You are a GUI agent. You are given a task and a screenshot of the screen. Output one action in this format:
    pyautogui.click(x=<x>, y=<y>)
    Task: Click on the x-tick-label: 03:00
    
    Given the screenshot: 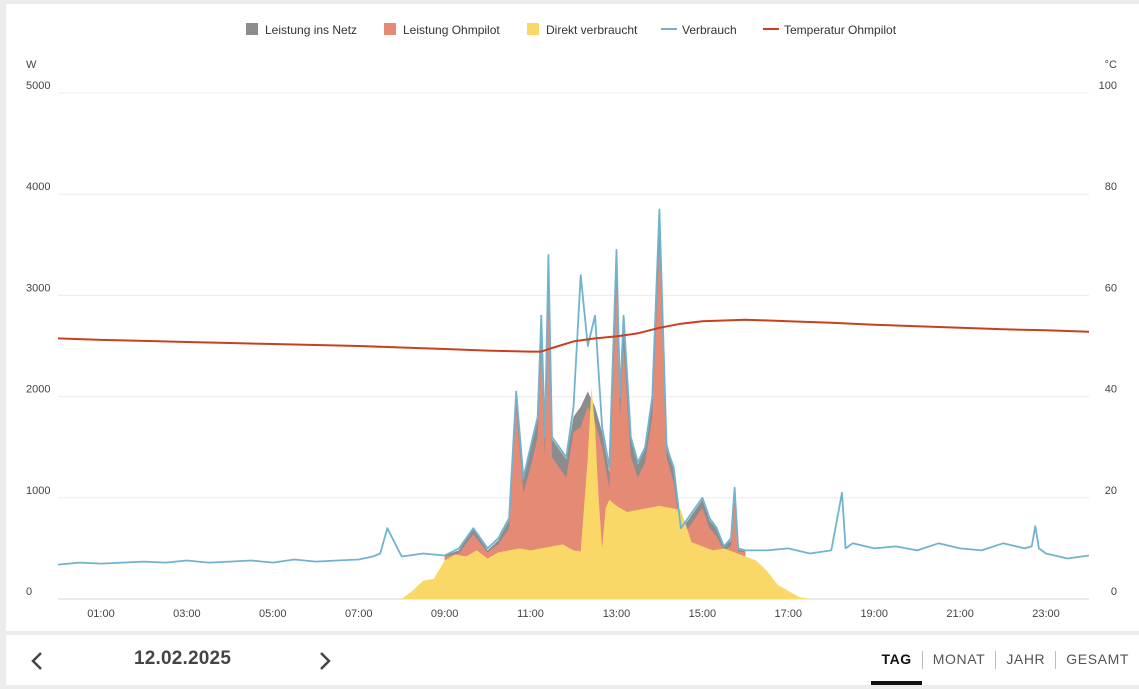 What is the action you would take?
    pyautogui.click(x=187, y=614)
    